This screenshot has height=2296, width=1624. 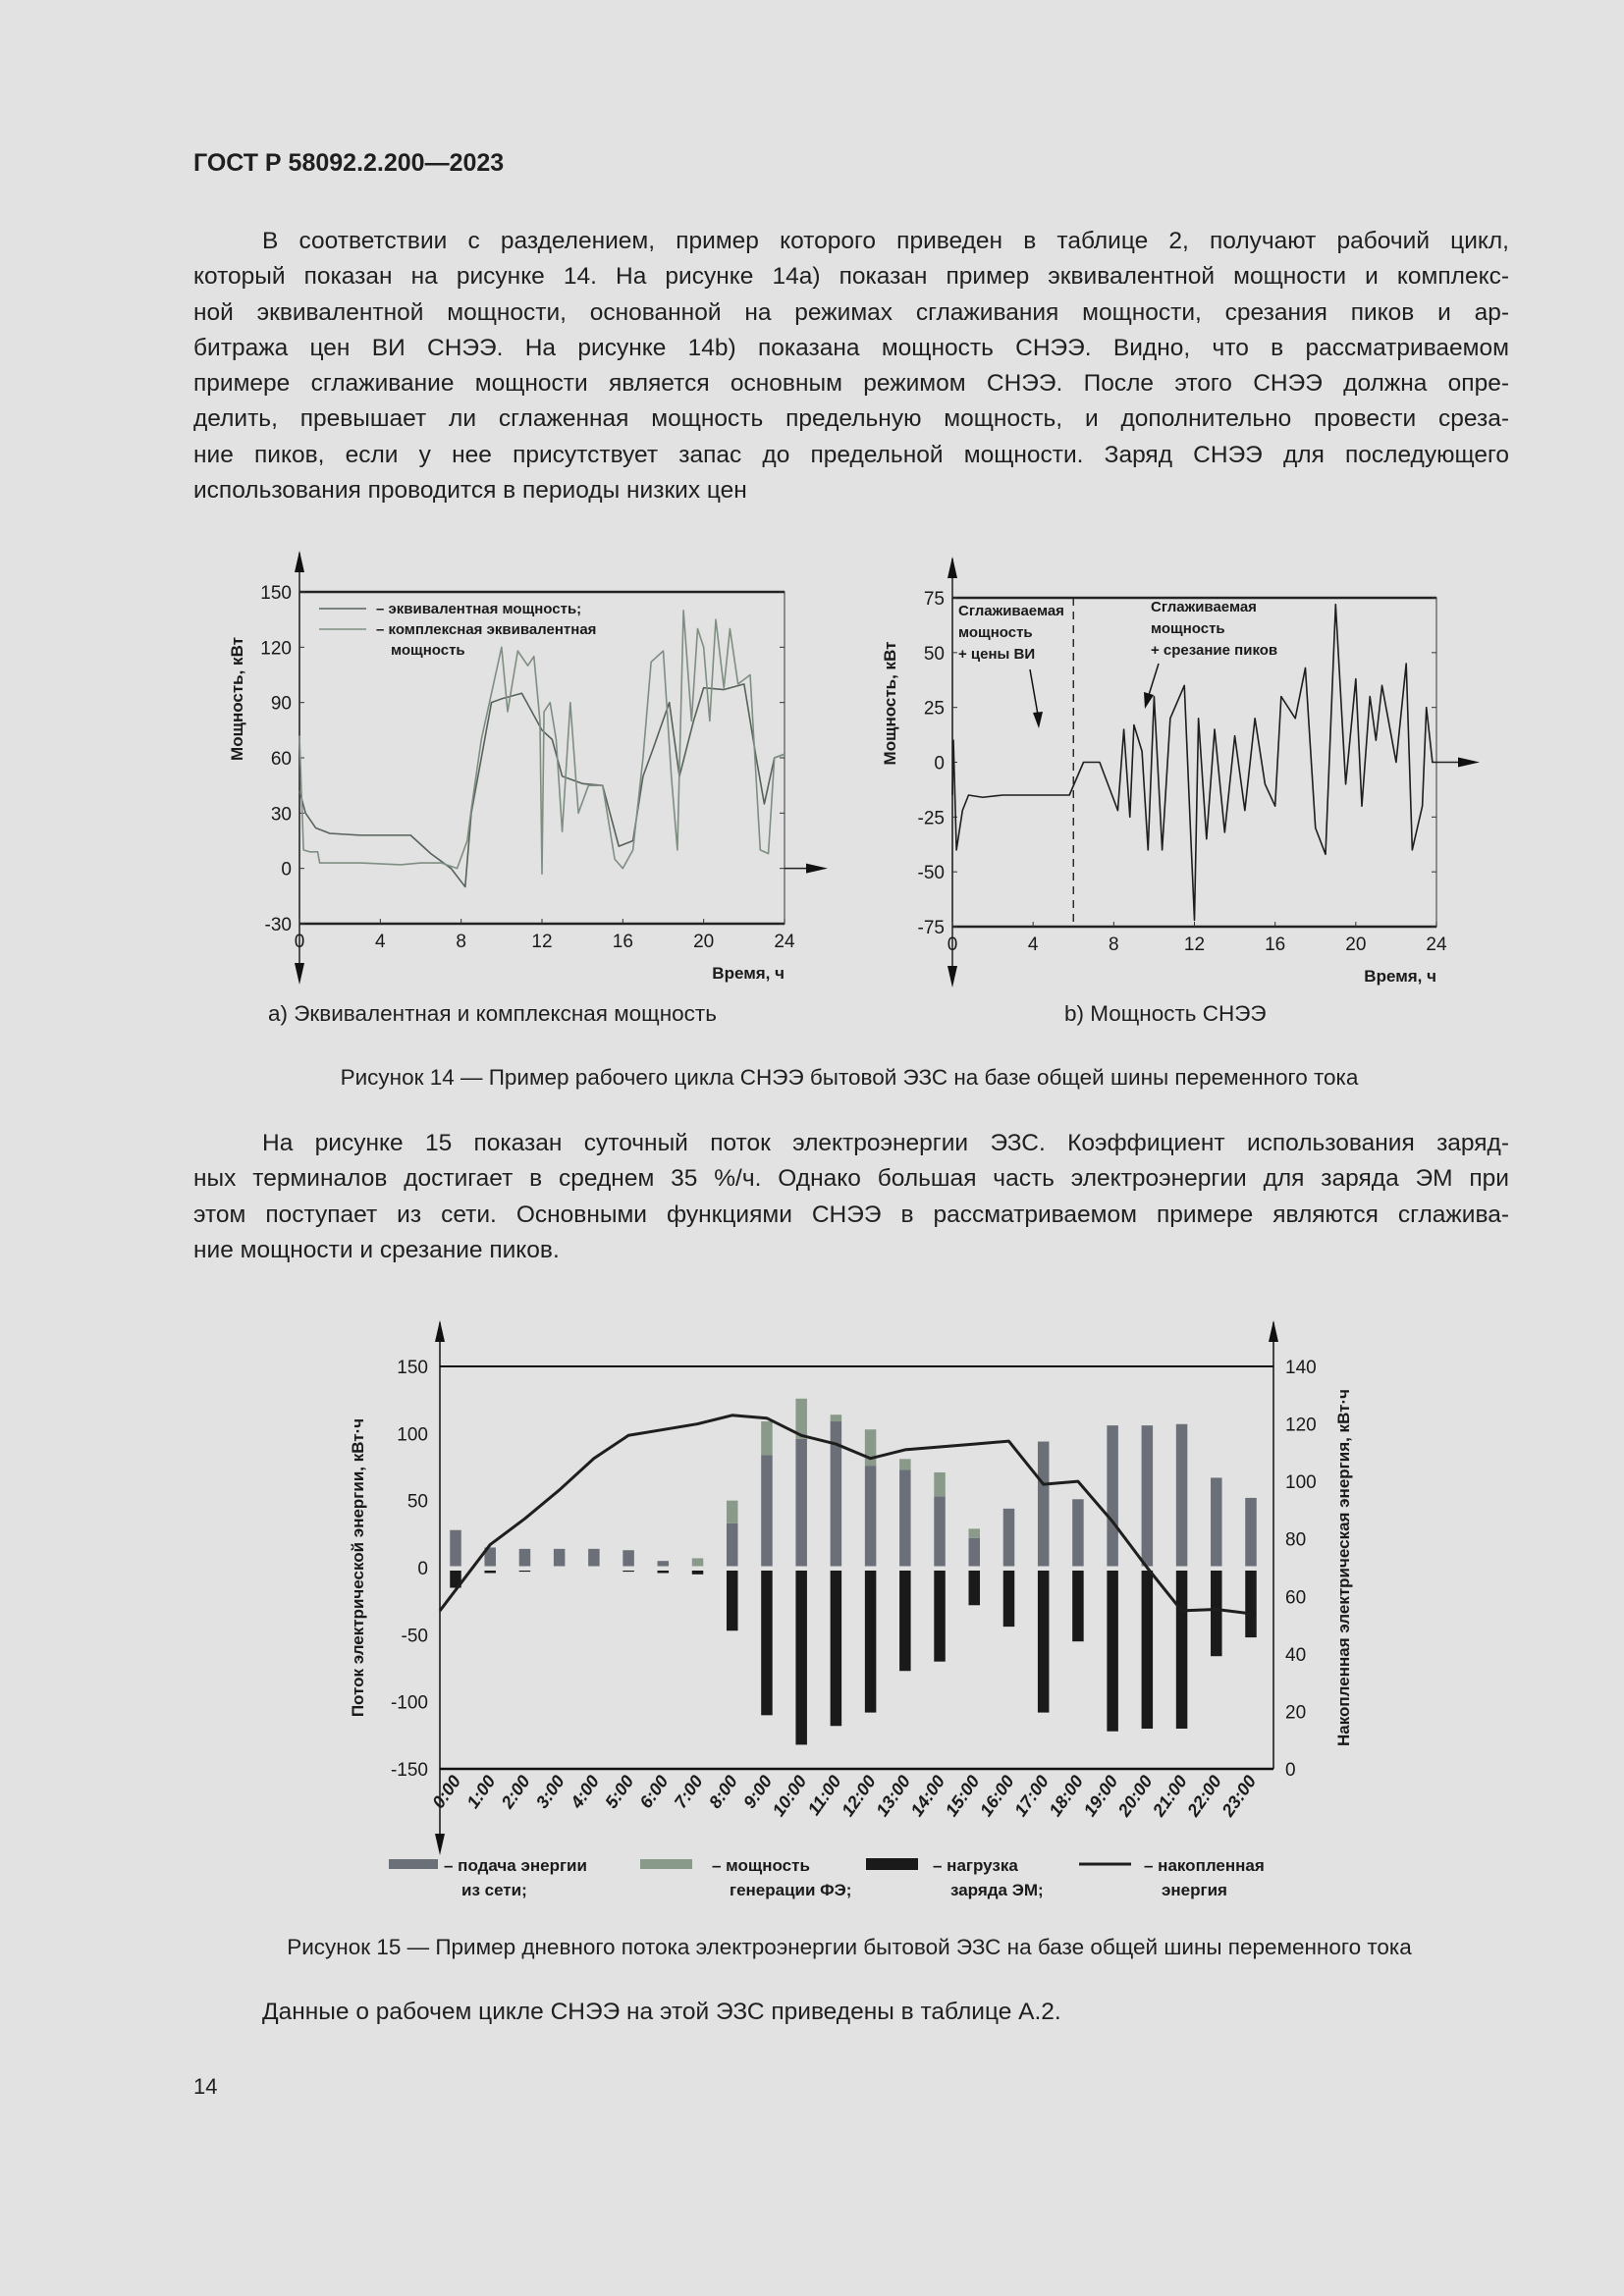 What do you see at coordinates (413, 1864) in the screenshot?
I see `legend-swatch-grid` at bounding box center [413, 1864].